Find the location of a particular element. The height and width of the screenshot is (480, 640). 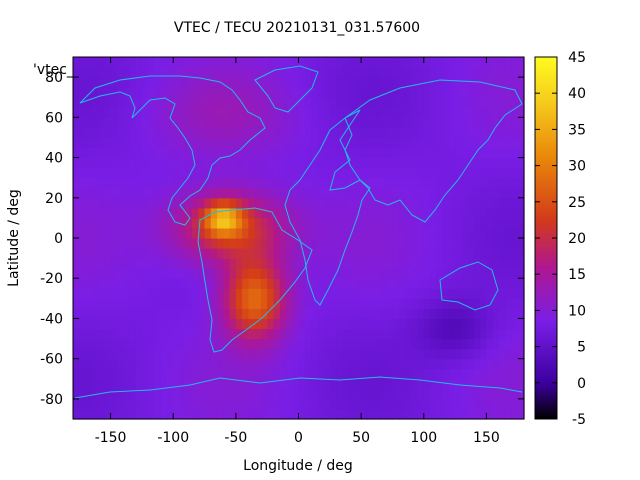

coast-europe-africa is located at coordinates (327, 207).